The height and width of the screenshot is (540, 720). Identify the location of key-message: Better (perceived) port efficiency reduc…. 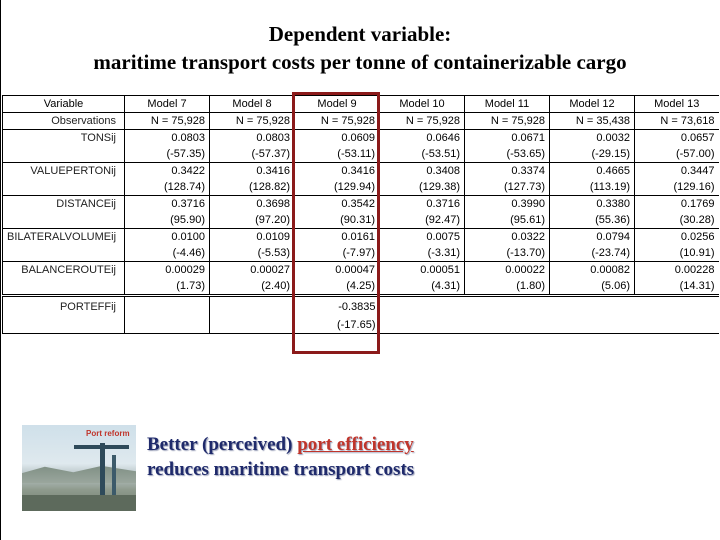
(280, 457).